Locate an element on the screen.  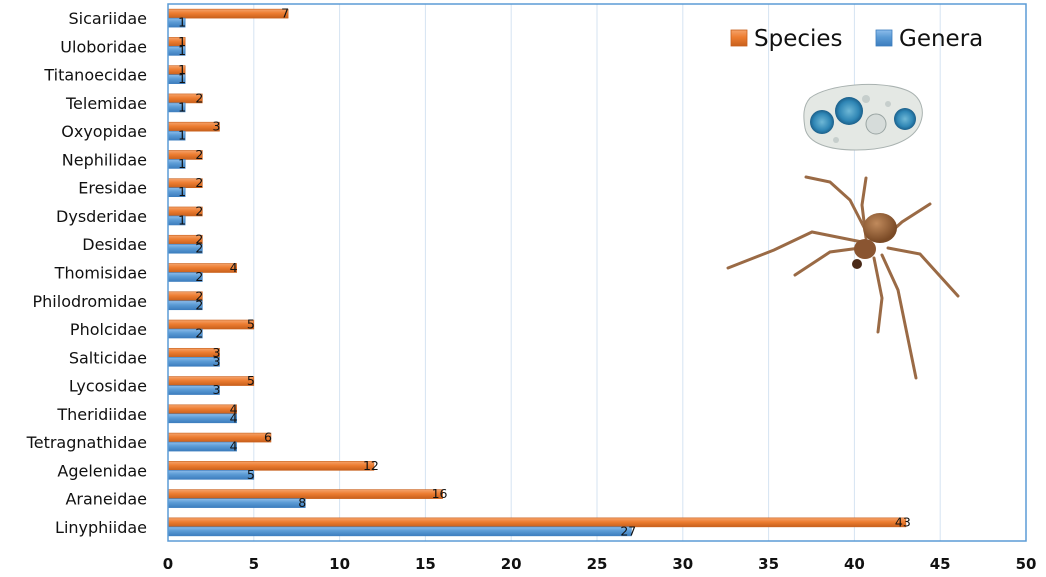
category-label: Lycosidae is located at coordinates (108, 386).